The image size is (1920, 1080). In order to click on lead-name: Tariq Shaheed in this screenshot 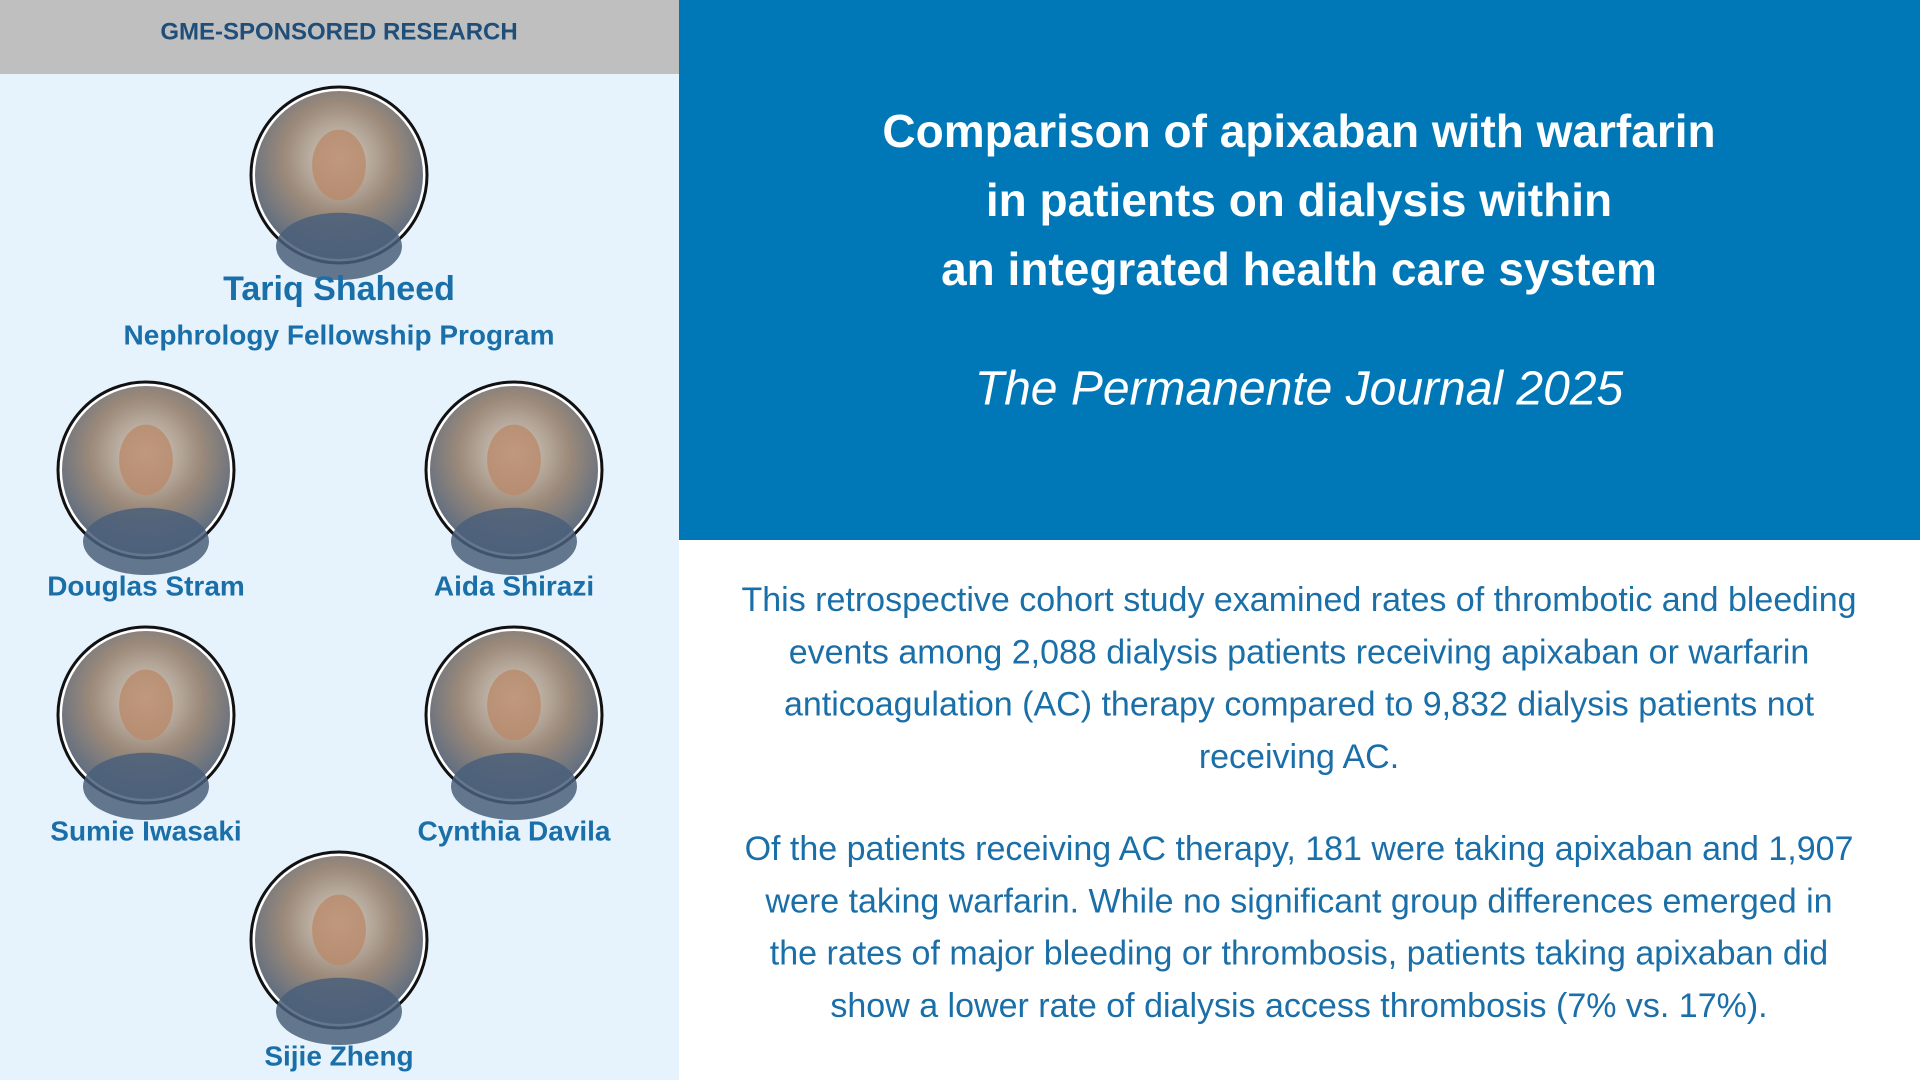, I will do `click(339, 289)`.